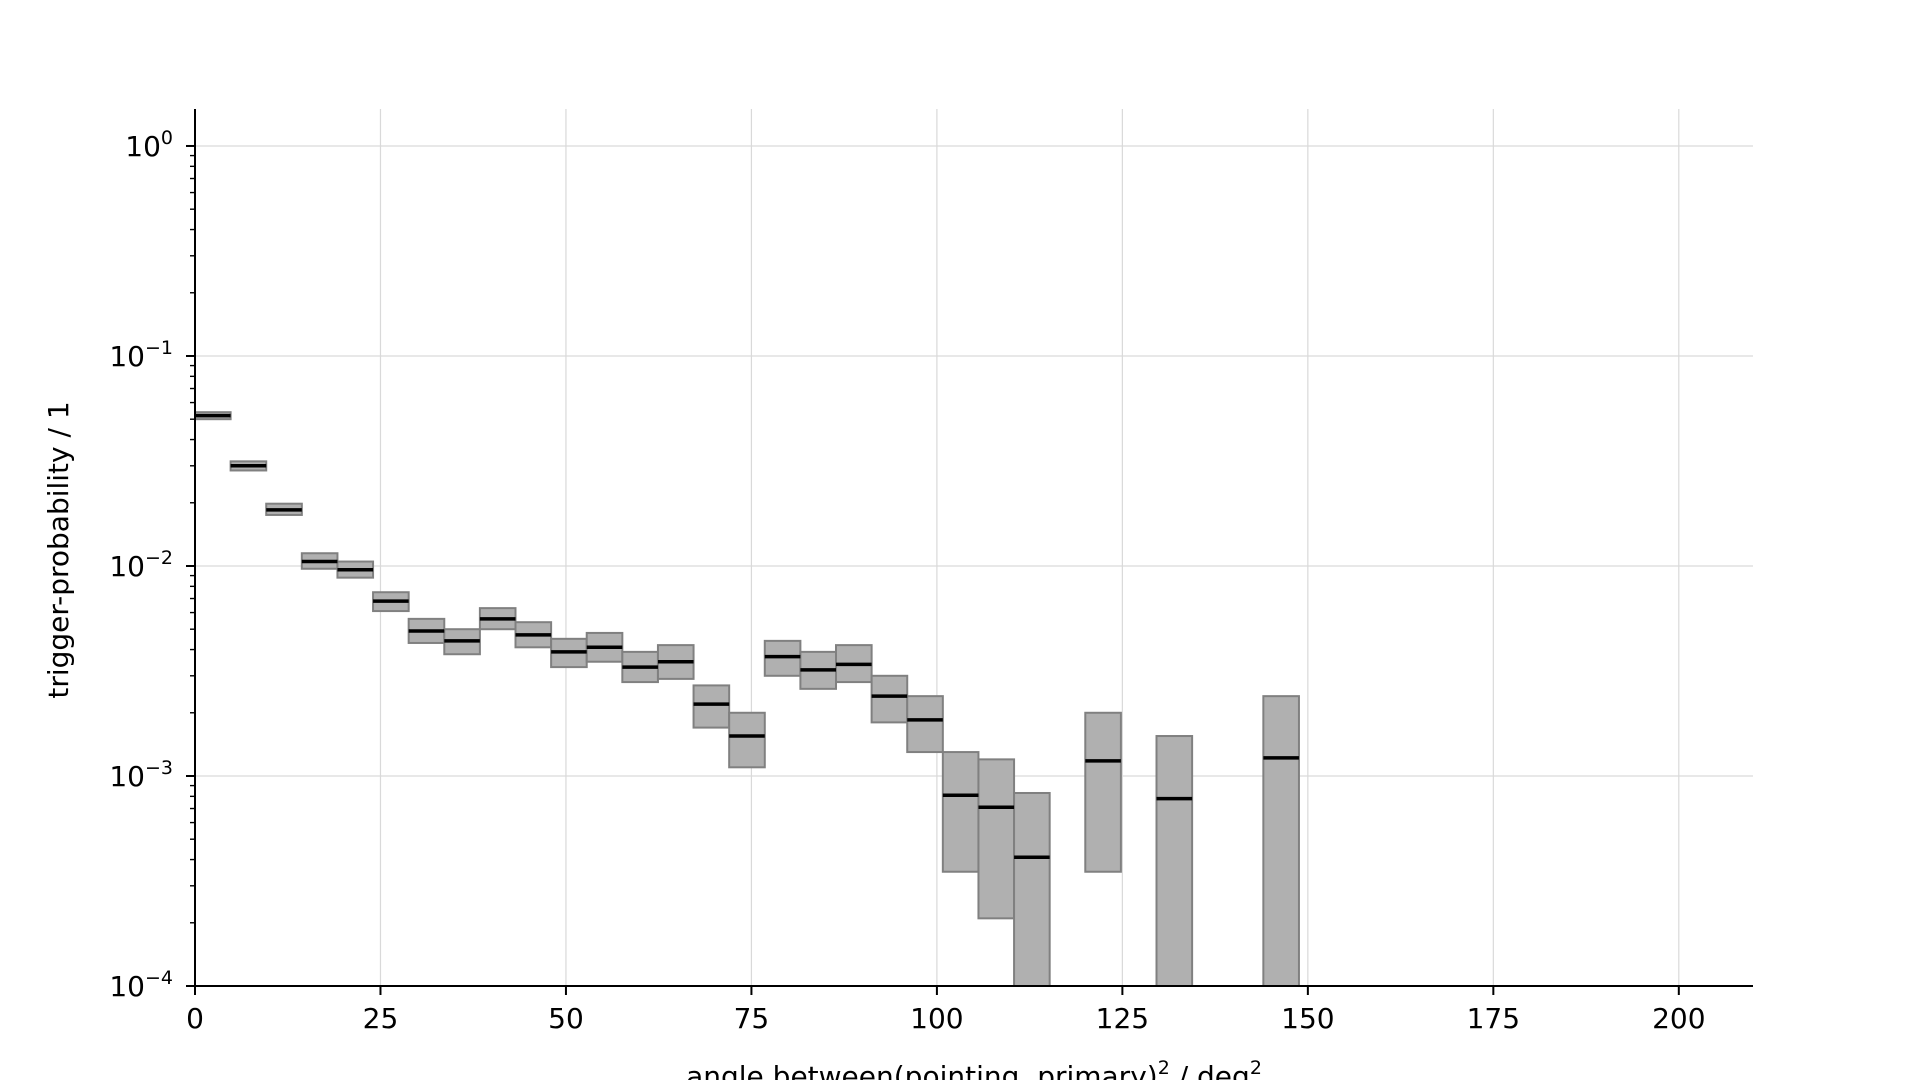 This screenshot has width=1920, height=1080. I want to click on x-tick-label: 100, so click(936, 1018).